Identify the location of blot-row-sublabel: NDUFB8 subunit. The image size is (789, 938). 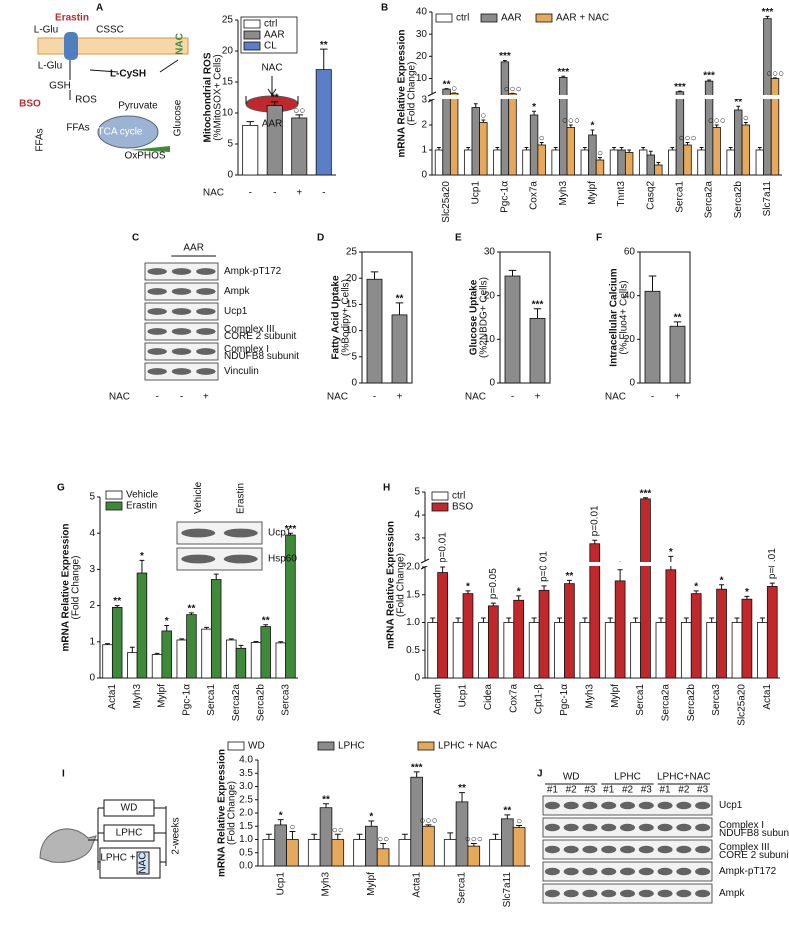
(261, 356).